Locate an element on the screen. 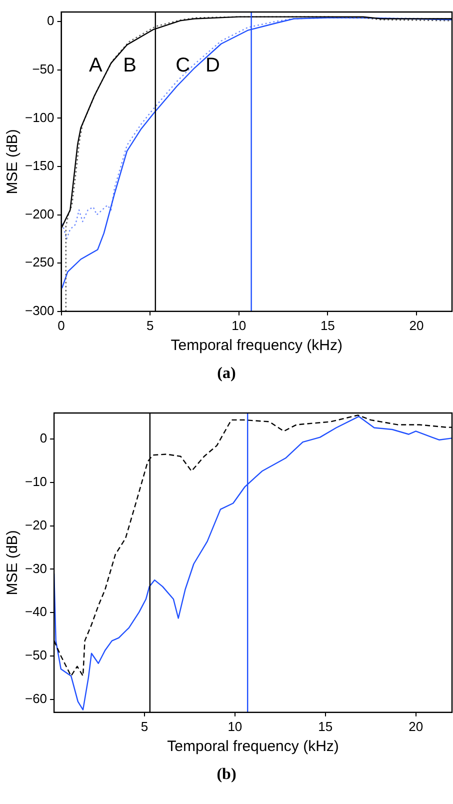  series-label: A is located at coordinates (95, 65).